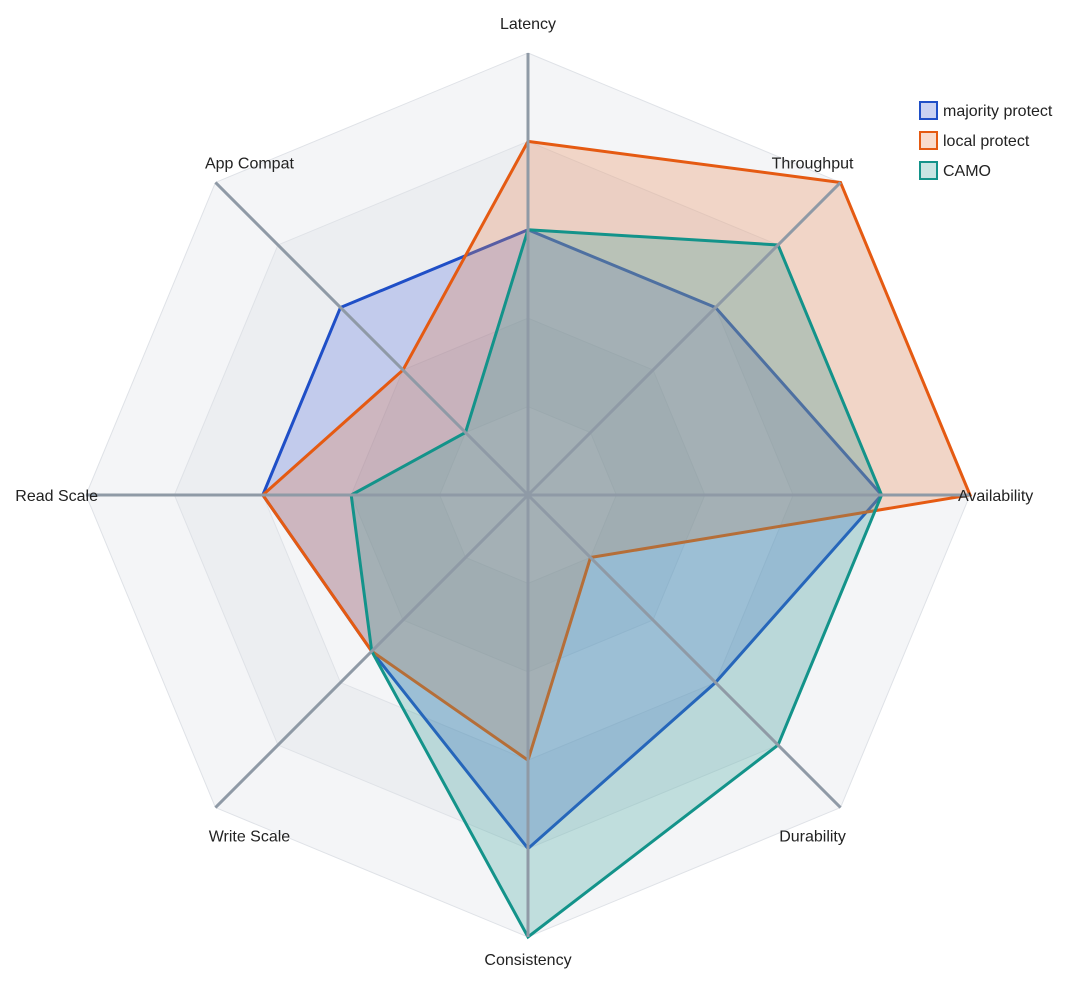 The image size is (1080, 987). Describe the element at coordinates (812, 837) in the screenshot. I see `axis-label-durability: Durability` at that location.